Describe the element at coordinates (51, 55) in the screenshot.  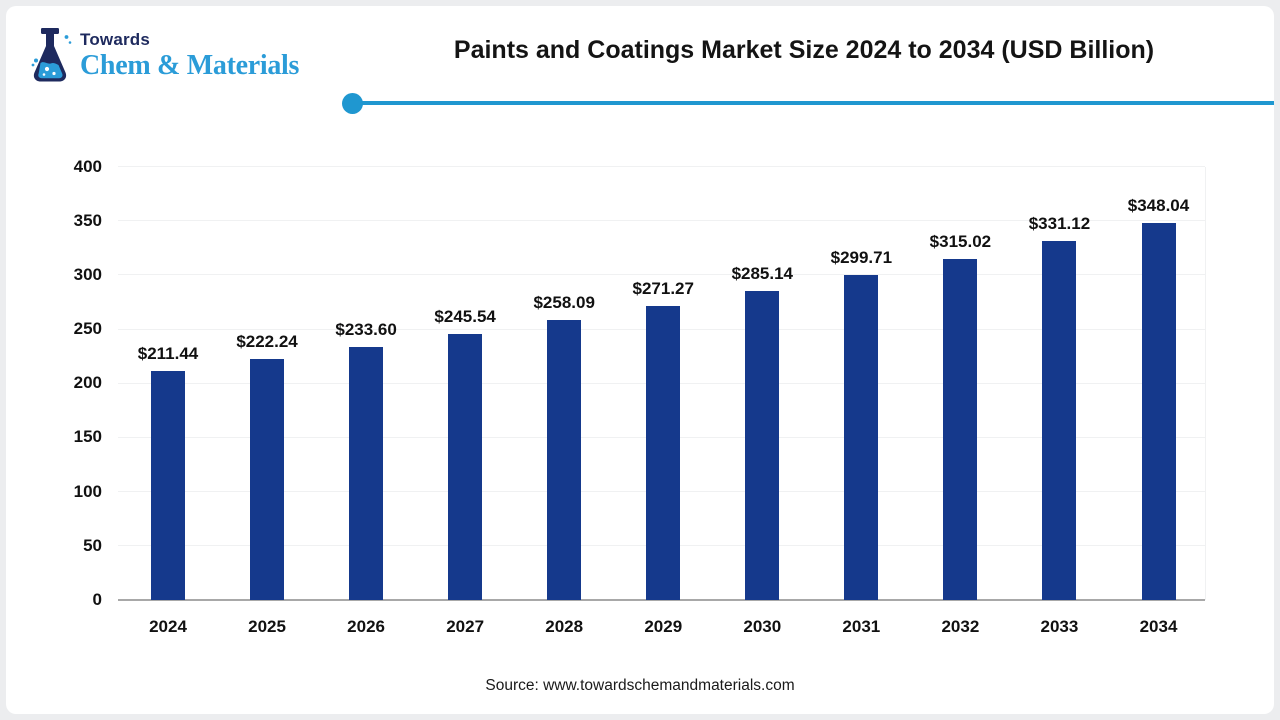
I see `flask-icon` at that location.